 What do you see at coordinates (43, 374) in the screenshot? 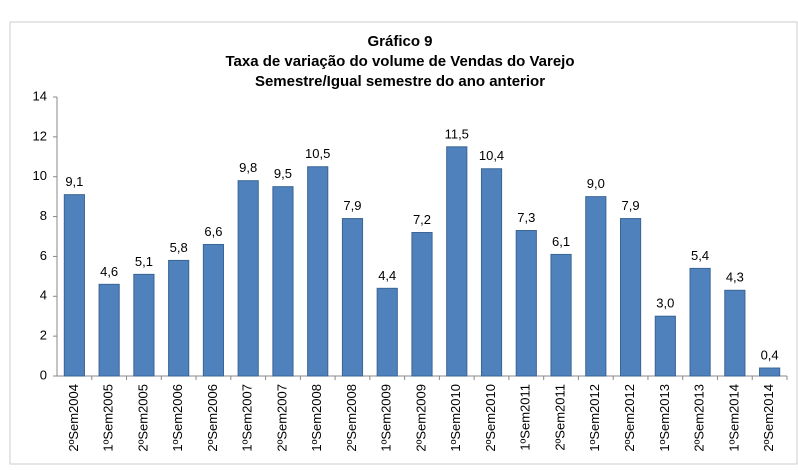
I see `y-tick-label: 0` at bounding box center [43, 374].